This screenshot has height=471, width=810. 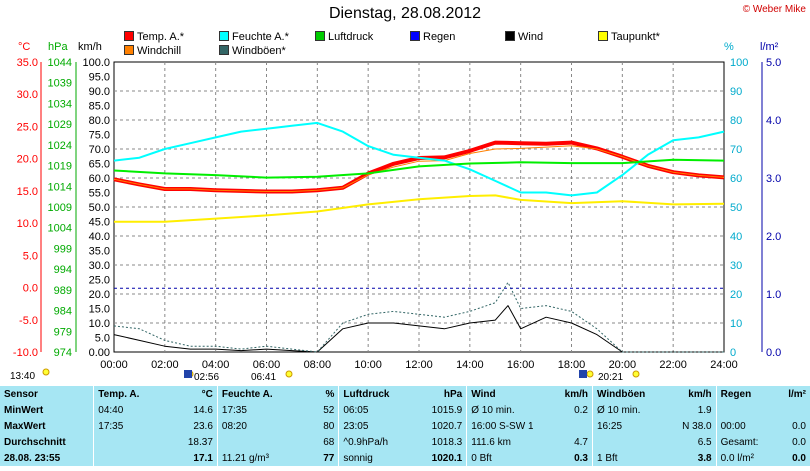 I want to click on pressure-tick-label: 974, so click(x=63, y=353).